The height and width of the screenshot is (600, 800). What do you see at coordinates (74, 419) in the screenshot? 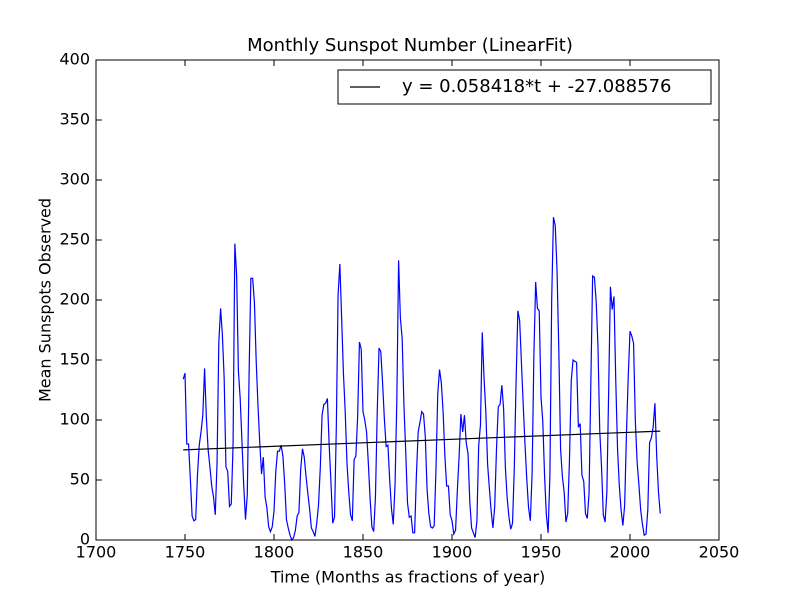
I see `y-tick-label: 100` at bounding box center [74, 419].